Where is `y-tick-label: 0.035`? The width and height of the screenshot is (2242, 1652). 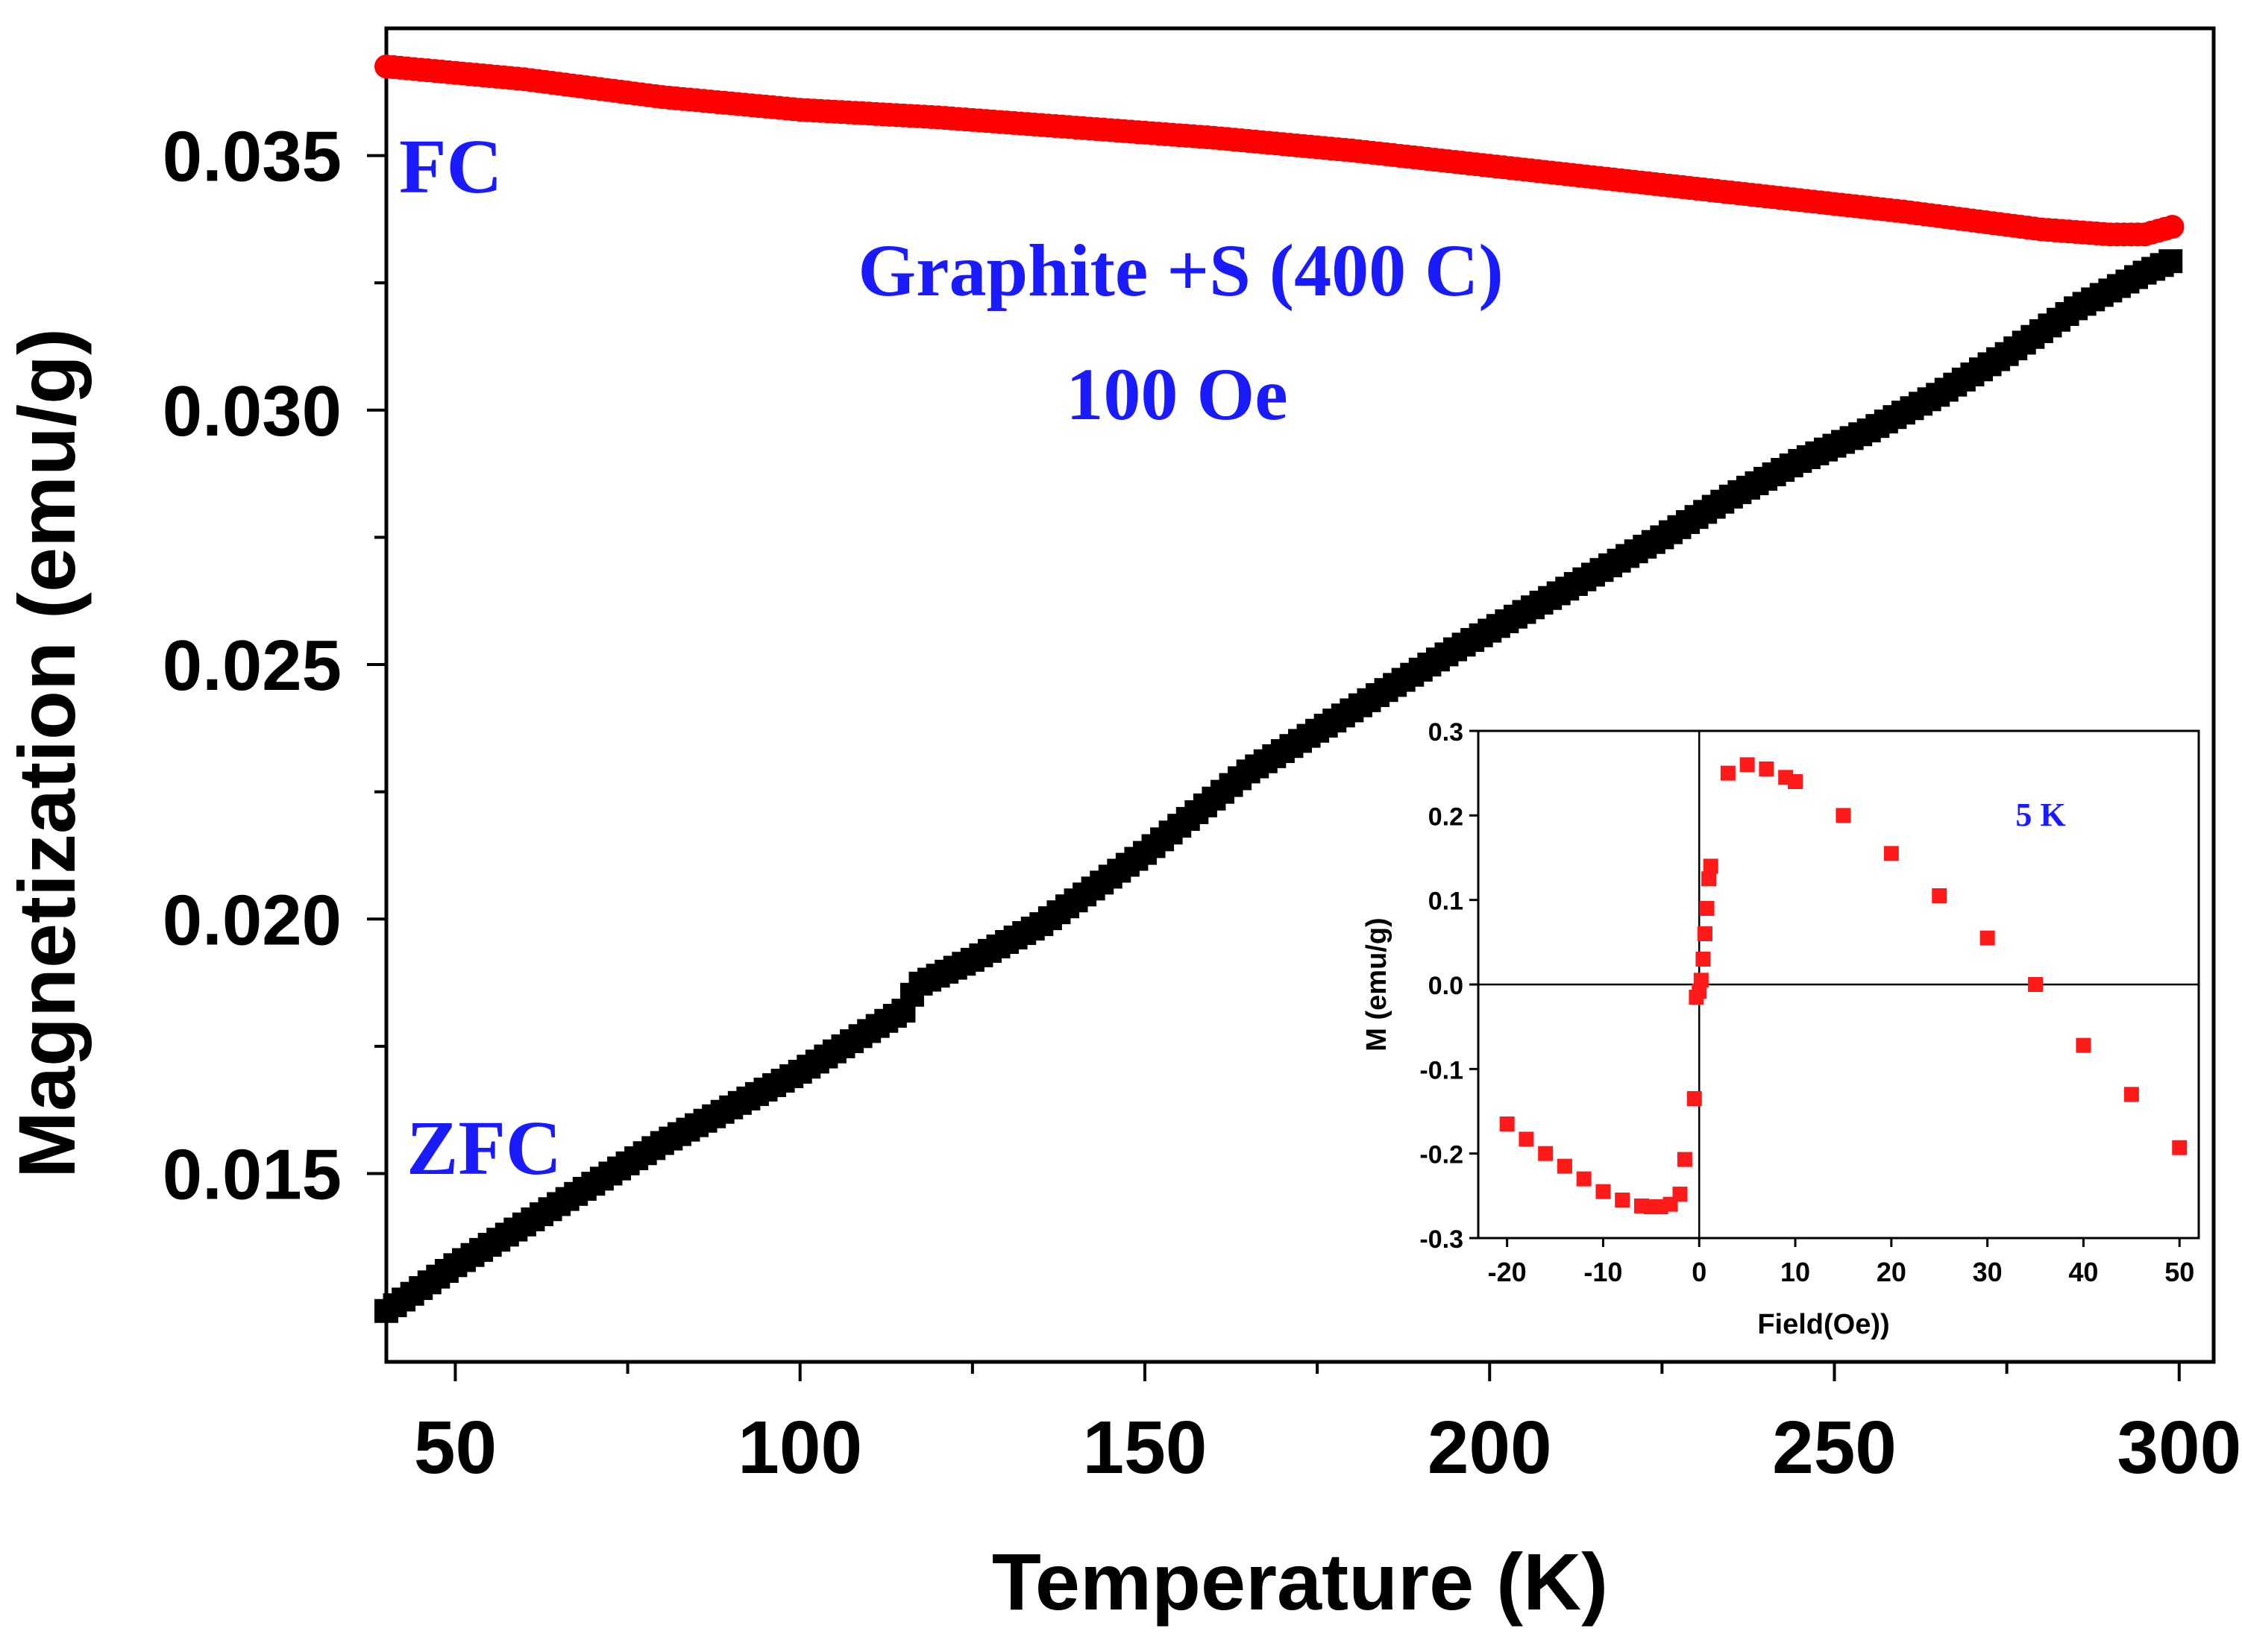 y-tick-label: 0.035 is located at coordinates (252, 157).